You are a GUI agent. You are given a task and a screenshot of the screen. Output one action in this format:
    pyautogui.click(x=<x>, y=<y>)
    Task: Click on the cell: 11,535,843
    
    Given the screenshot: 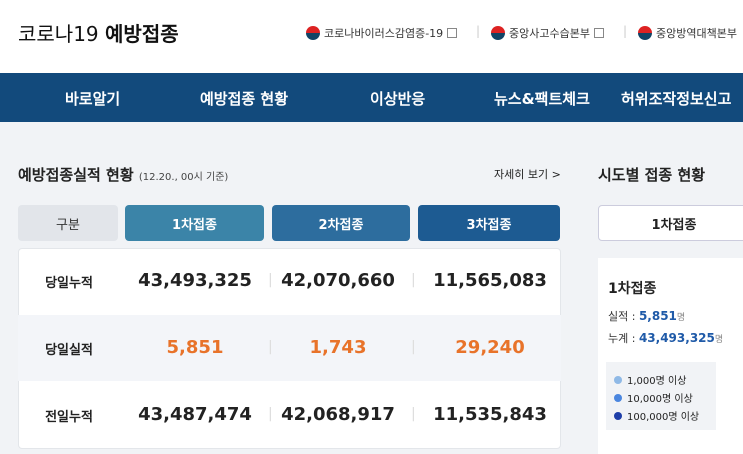 What is the action you would take?
    pyautogui.click(x=490, y=414)
    